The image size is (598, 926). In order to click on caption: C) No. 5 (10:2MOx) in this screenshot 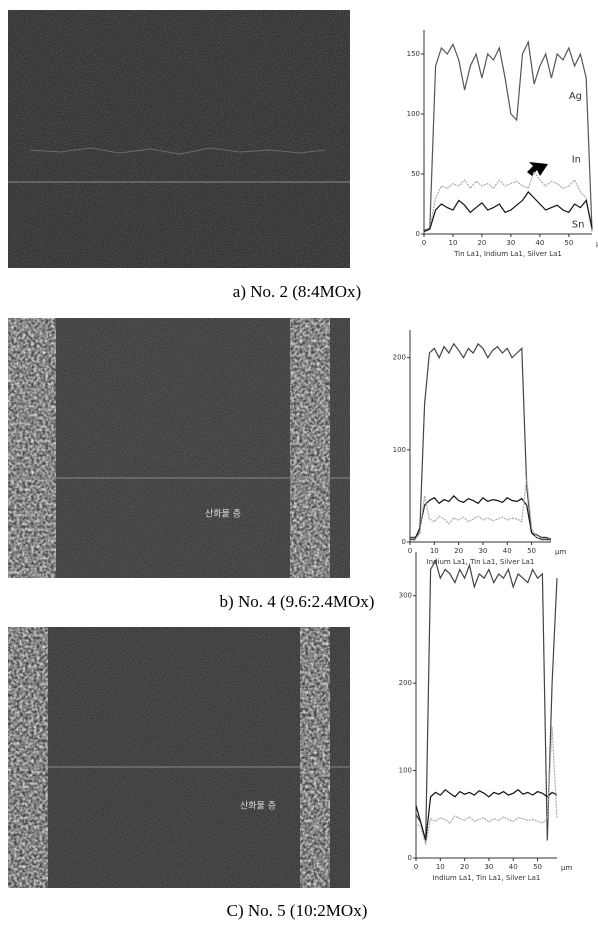, I will do `click(297, 910)`.